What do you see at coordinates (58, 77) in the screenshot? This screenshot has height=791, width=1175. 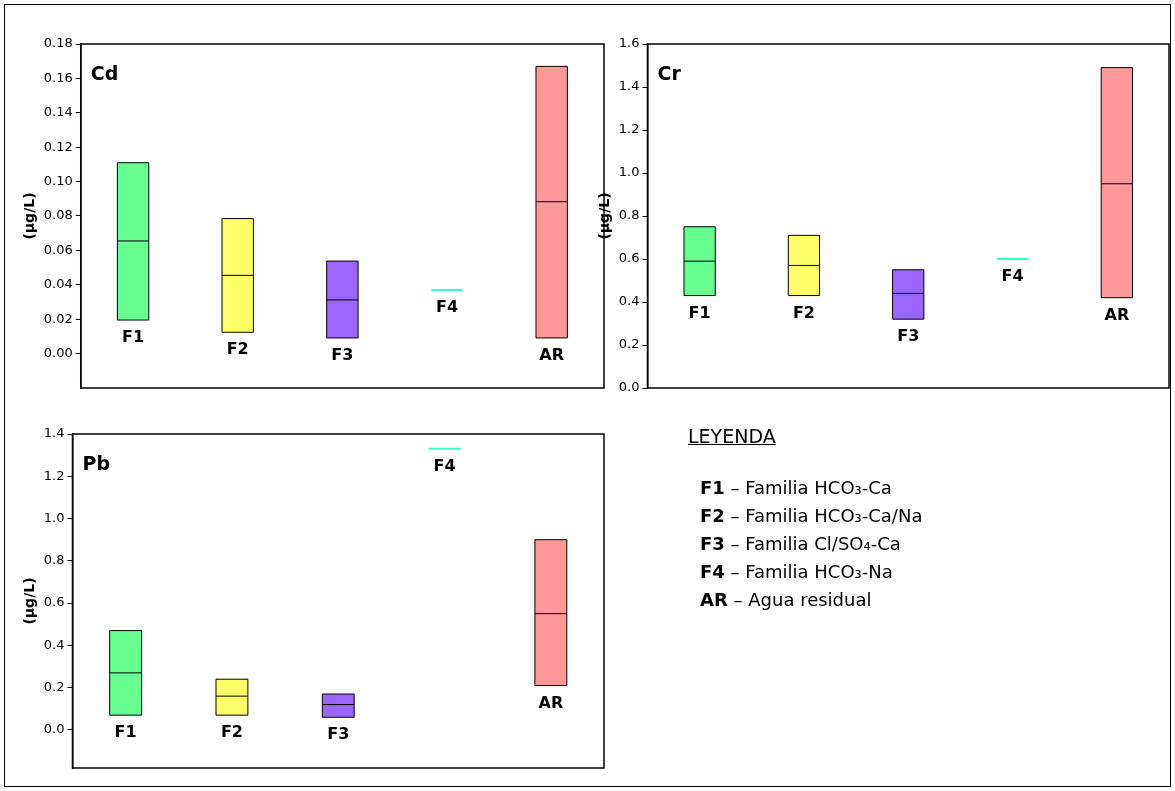 I see `y-tick-label: 0.16` at bounding box center [58, 77].